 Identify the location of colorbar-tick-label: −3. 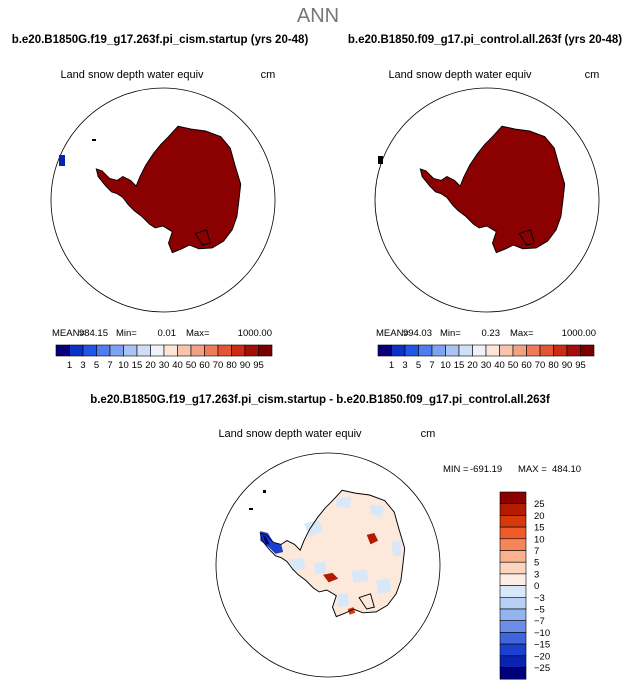
(539, 598).